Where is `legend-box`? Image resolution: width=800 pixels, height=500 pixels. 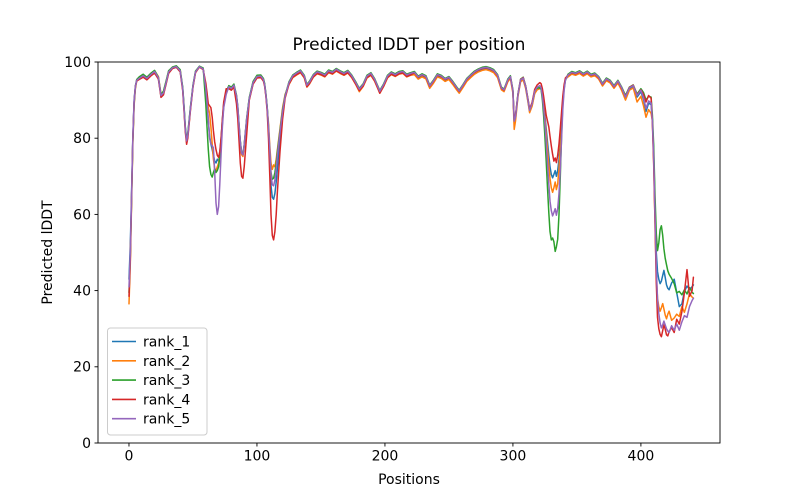
legend-box is located at coordinates (157, 381).